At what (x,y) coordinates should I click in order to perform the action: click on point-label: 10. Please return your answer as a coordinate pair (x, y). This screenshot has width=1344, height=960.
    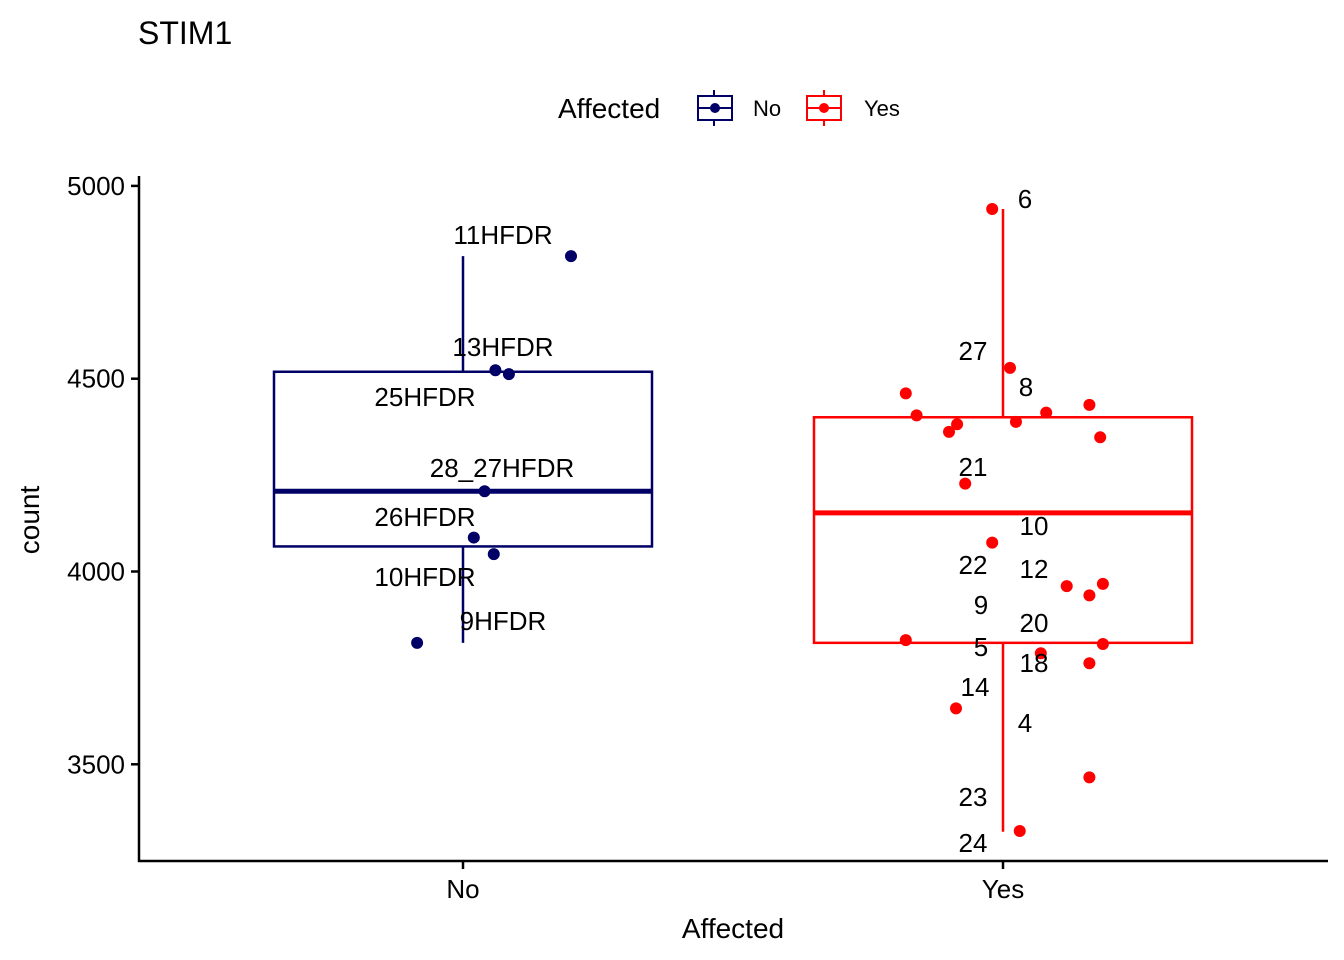
    Looking at the image, I should click on (1034, 526).